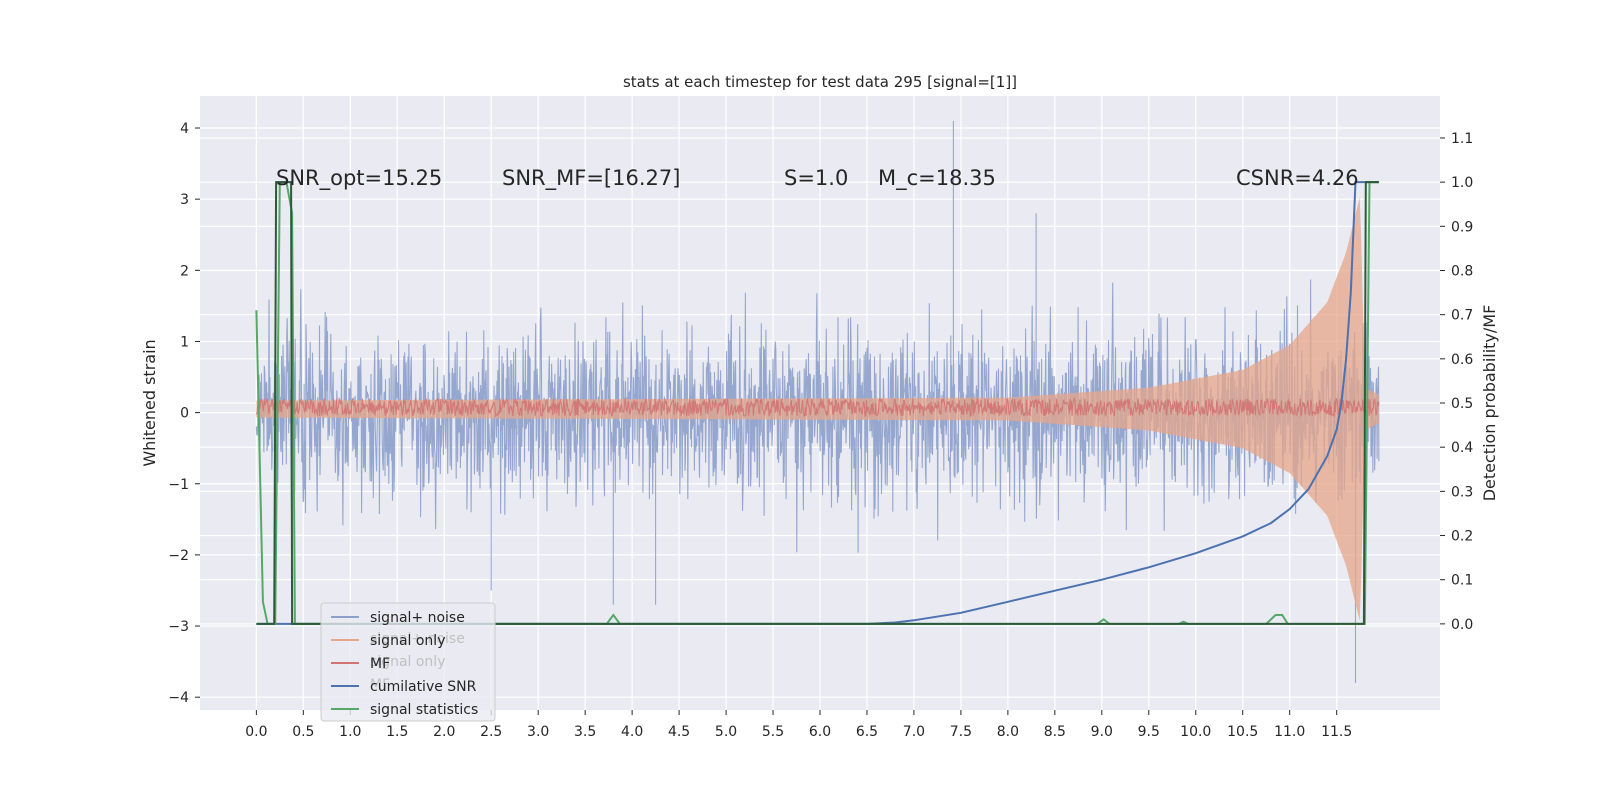  I want to click on y-tick-label-right: 0.0, so click(1462, 625).